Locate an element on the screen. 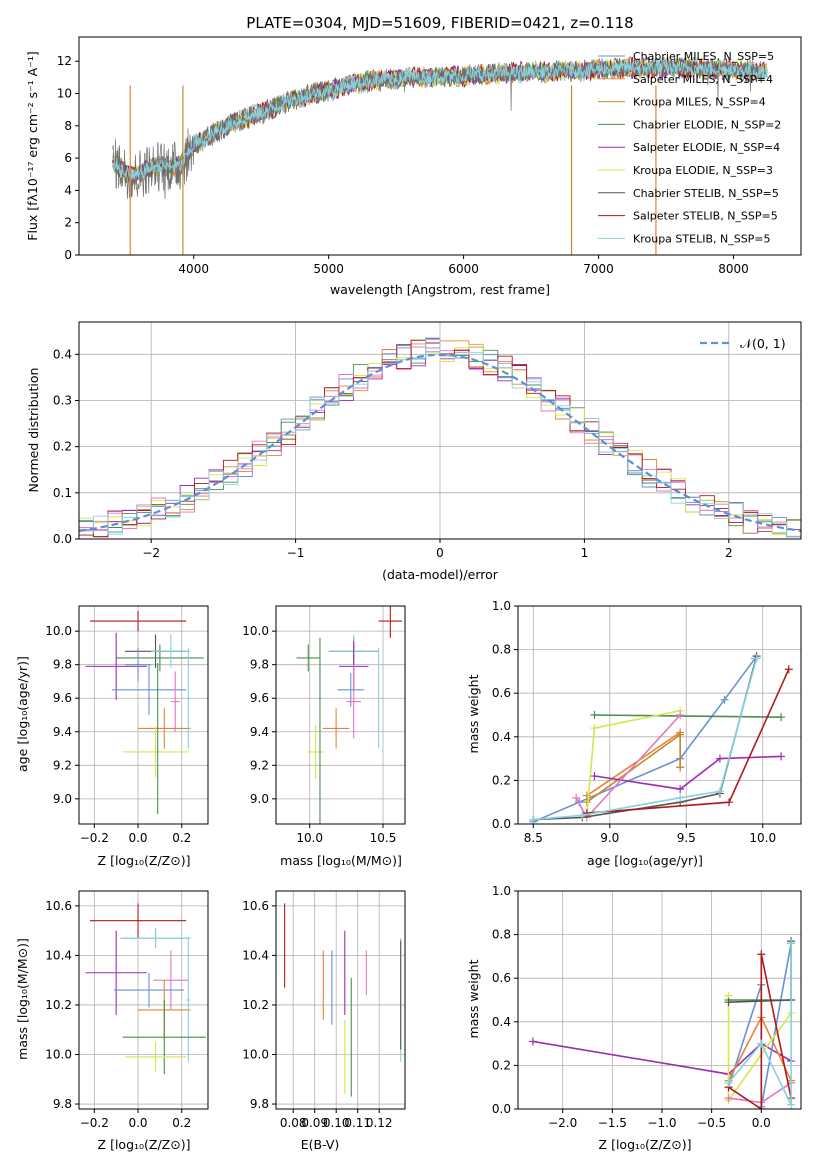  spectrum-xlabel: wavelength [Angstrom, rest frame] is located at coordinates (440, 289).